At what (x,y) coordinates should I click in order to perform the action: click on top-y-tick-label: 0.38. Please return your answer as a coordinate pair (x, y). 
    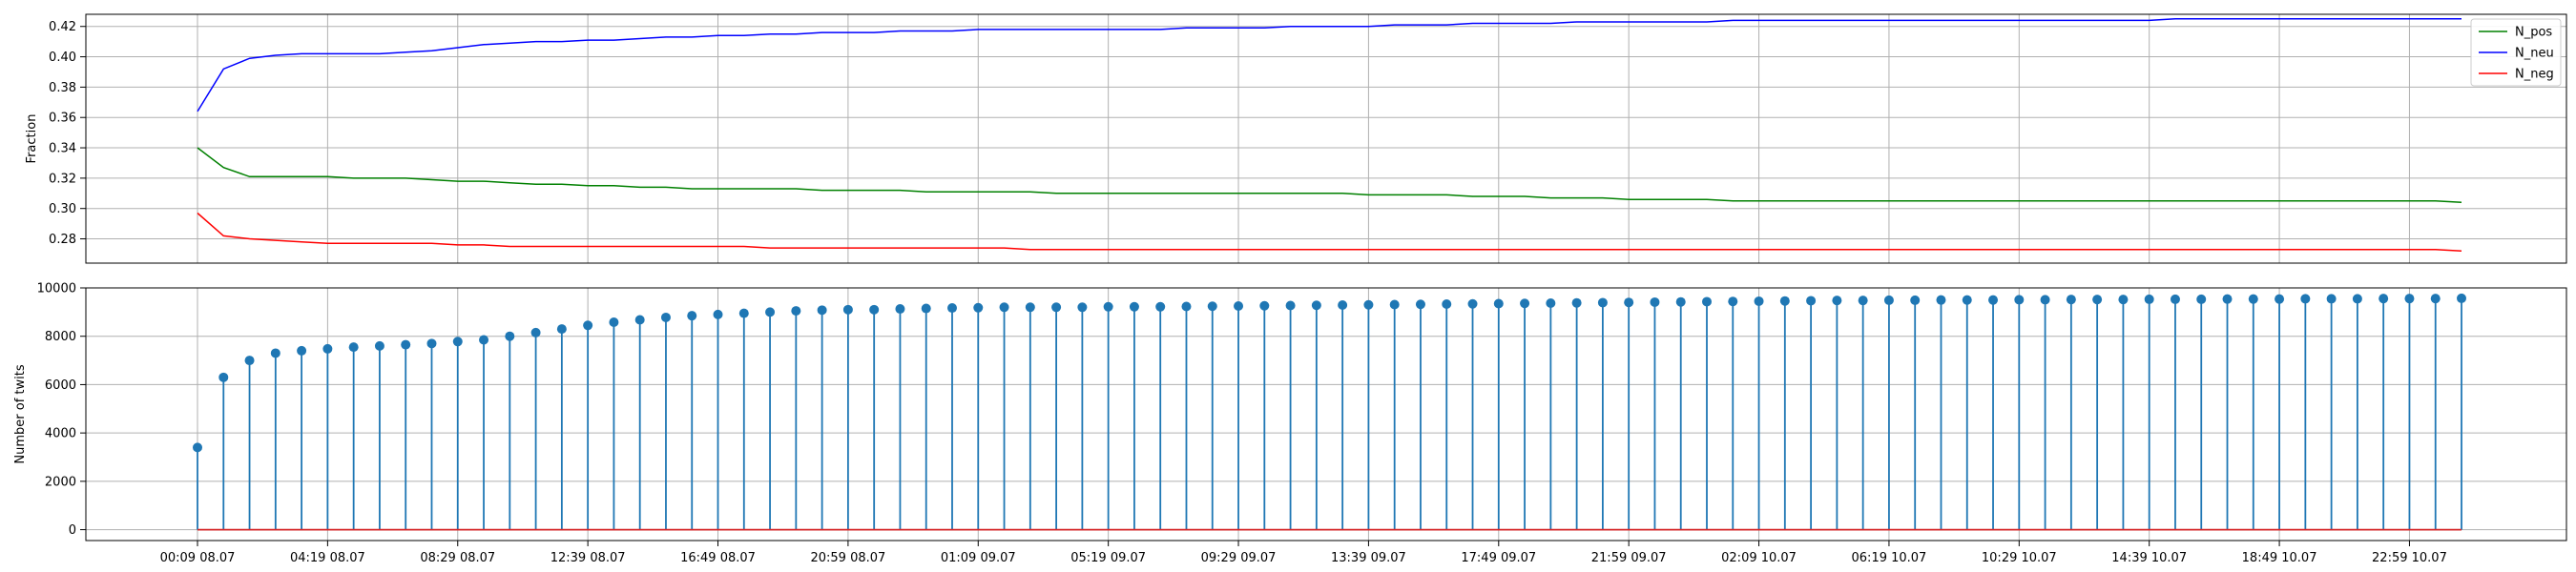
    Looking at the image, I should click on (62, 88).